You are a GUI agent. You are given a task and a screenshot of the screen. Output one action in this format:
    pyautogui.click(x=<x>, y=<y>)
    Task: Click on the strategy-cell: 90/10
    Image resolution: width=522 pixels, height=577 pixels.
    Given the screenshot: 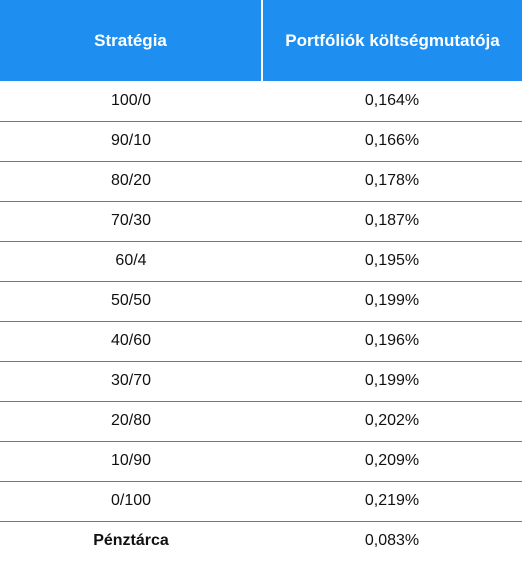 What is the action you would take?
    pyautogui.click(x=131, y=141)
    